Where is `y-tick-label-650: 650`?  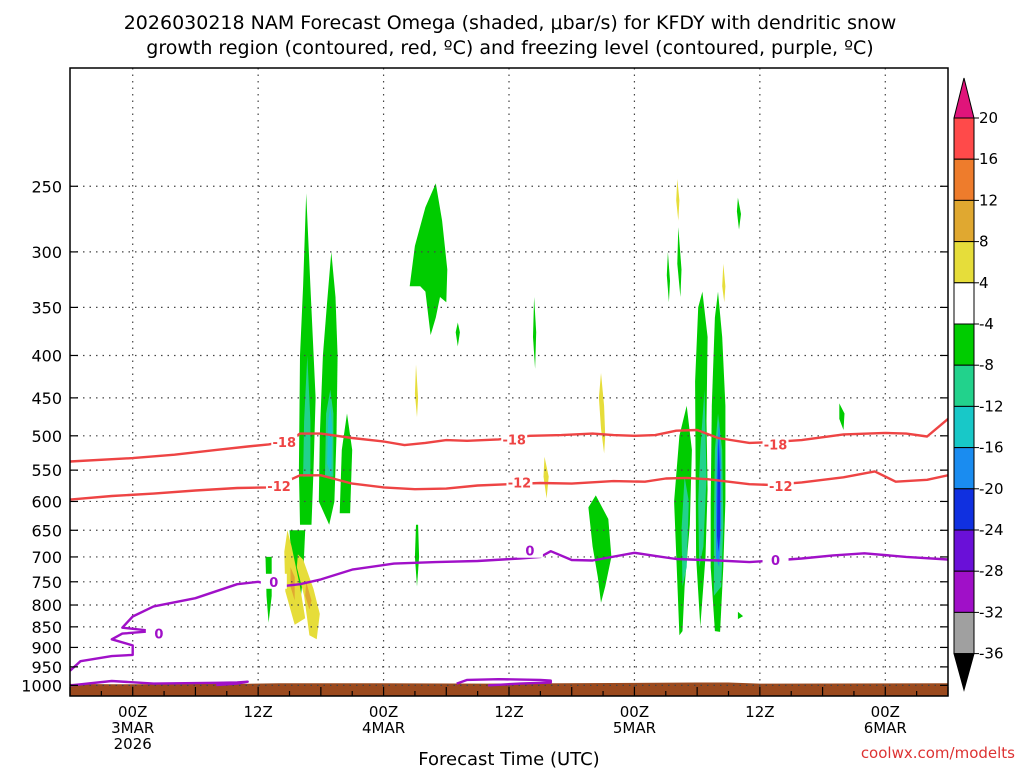
y-tick-label-650: 650 is located at coordinates (46, 530).